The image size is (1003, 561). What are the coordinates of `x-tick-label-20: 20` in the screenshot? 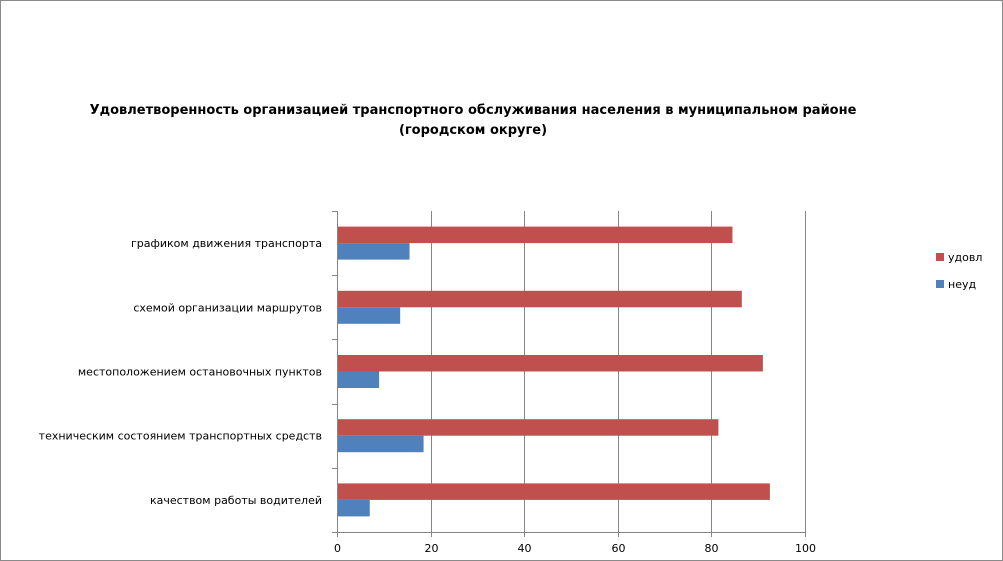 It's located at (432, 548).